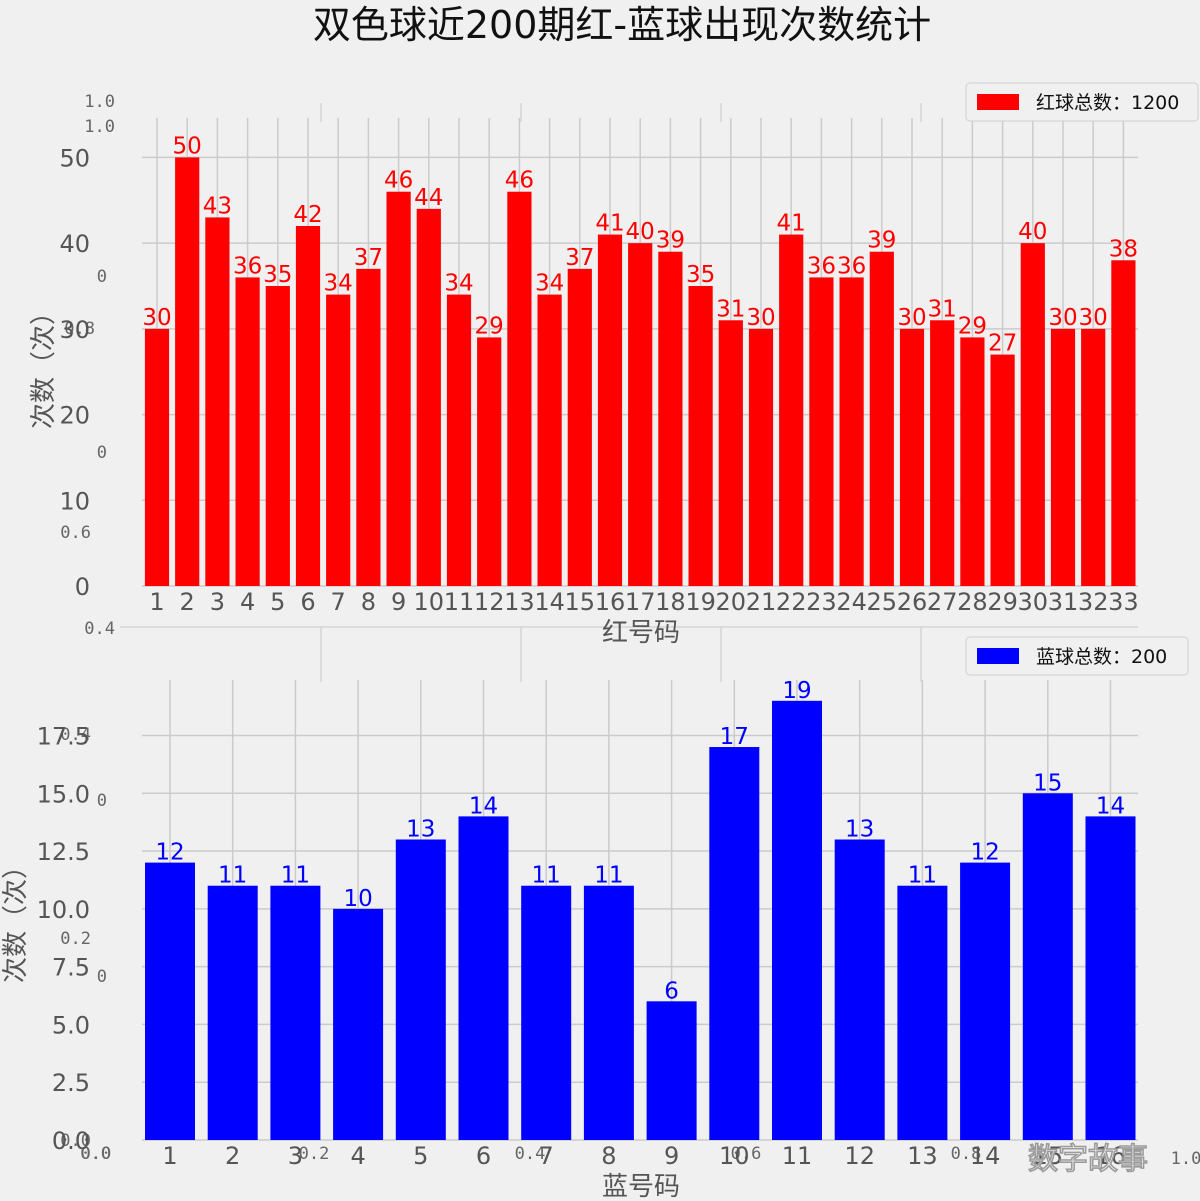 The width and height of the screenshot is (1200, 1201). I want to click on red-data-label: 38, so click(1123, 249).